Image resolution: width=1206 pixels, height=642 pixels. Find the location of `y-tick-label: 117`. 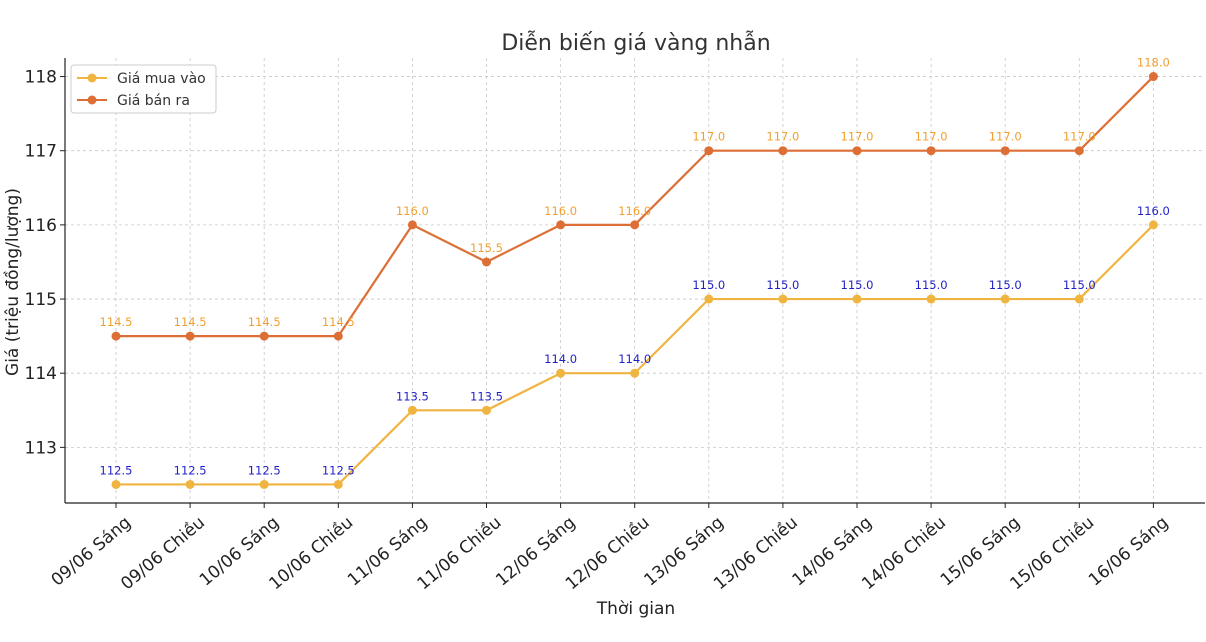

y-tick-label: 117 is located at coordinates (41, 152).